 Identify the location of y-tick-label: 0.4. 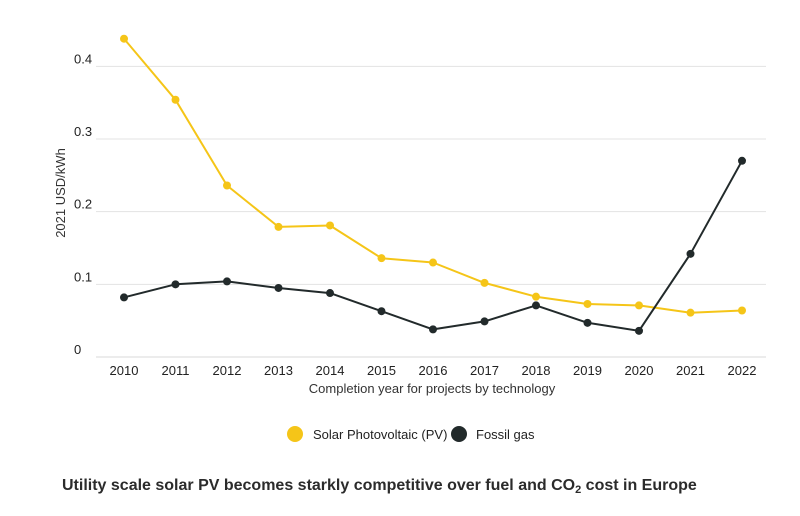
(83, 58).